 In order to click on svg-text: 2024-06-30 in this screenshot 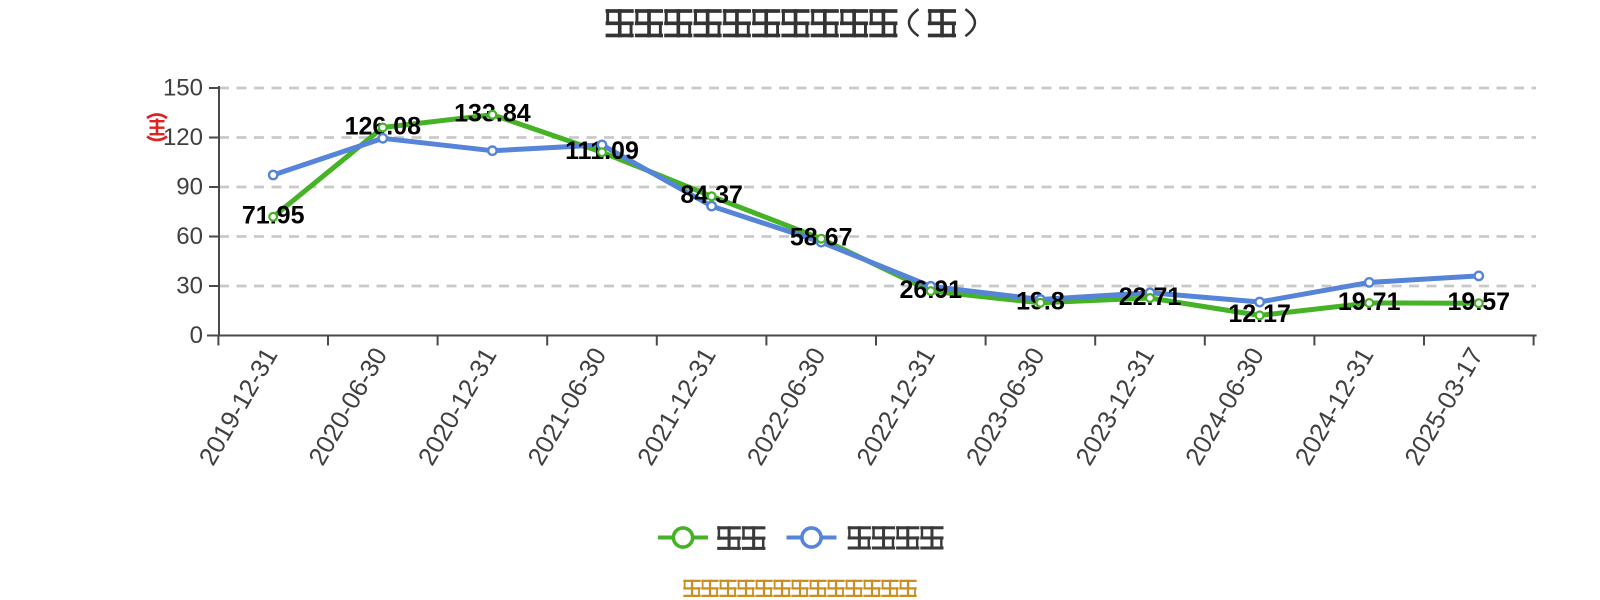, I will do `click(1224, 406)`.